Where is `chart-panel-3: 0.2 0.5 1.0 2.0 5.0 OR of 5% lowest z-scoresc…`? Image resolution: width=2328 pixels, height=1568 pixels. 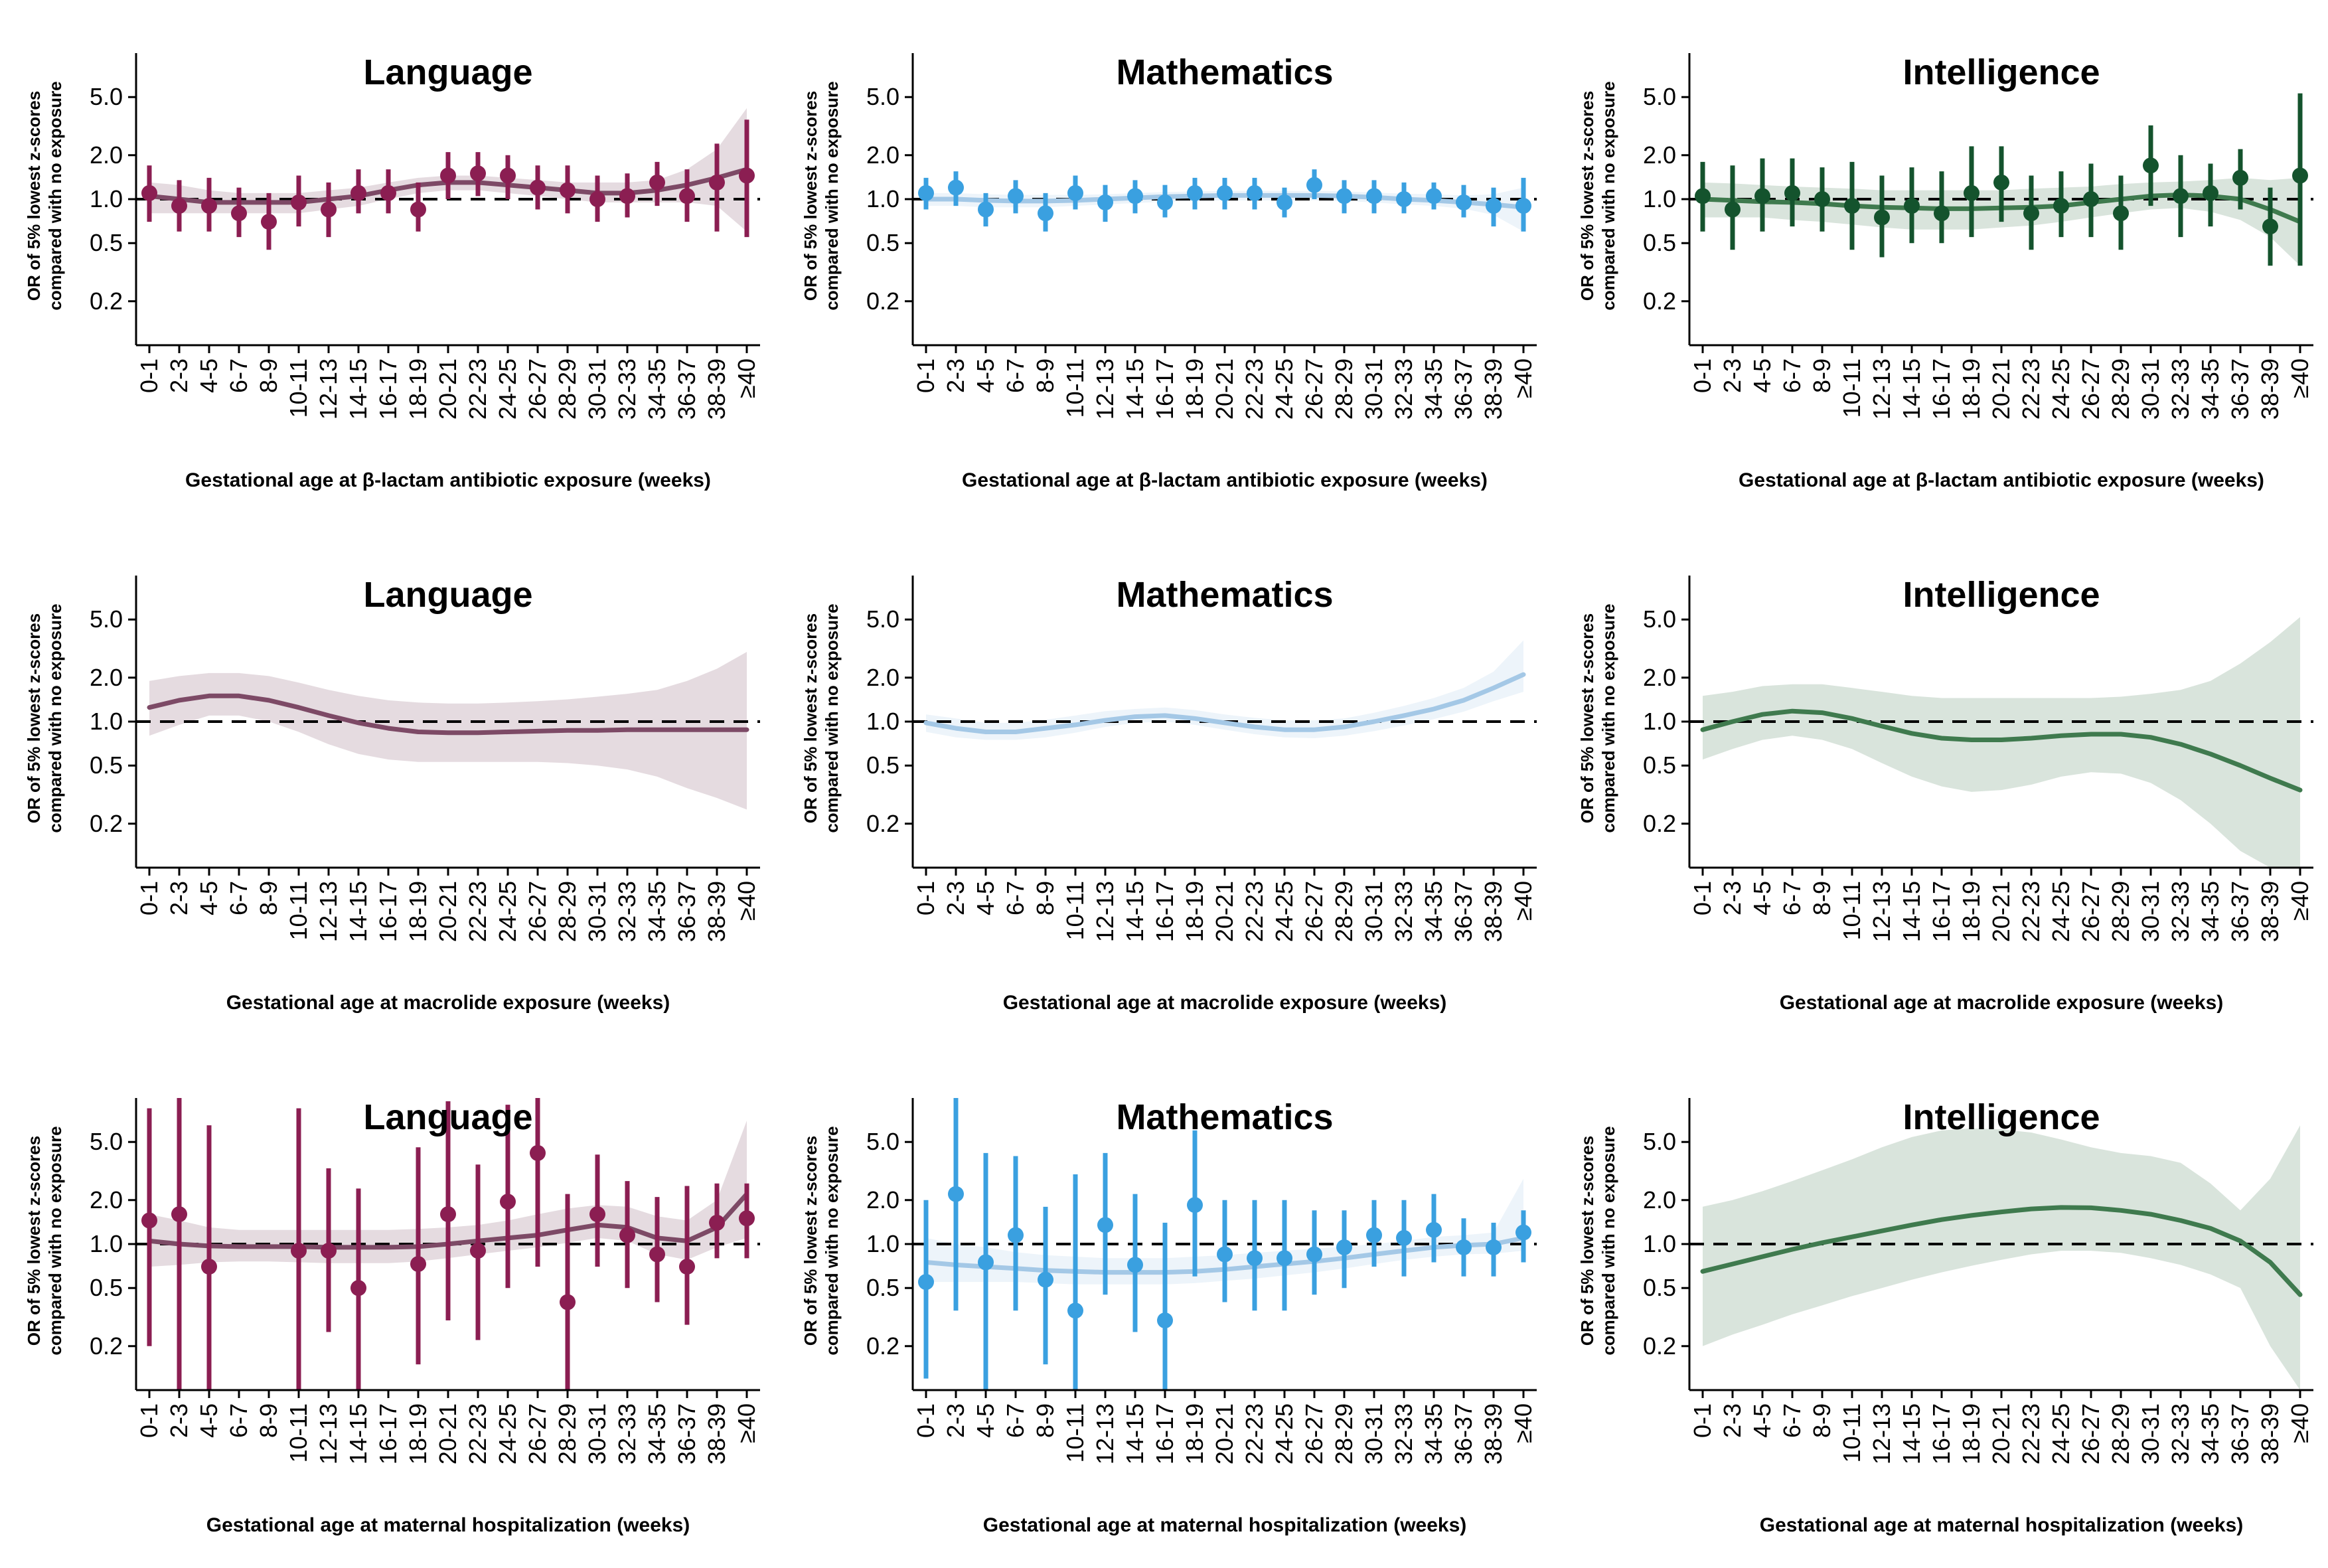
chart-panel-3: 0.2 0.5 1.0 2.0 5.0 OR of 5% lowest z-scoresc… is located at coordinates (1945, 271).